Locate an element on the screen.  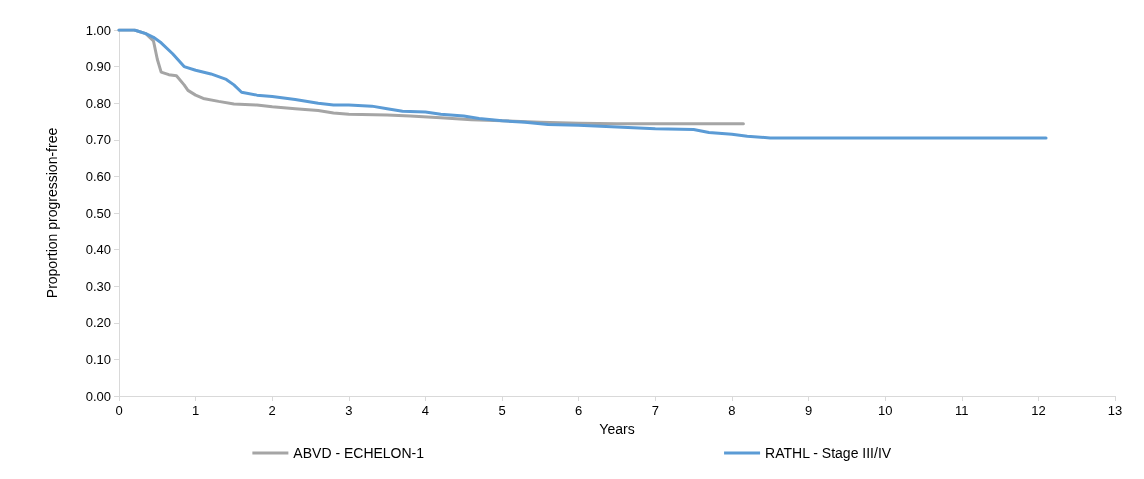
y-tick-label: 0.80 is located at coordinates (98, 103).